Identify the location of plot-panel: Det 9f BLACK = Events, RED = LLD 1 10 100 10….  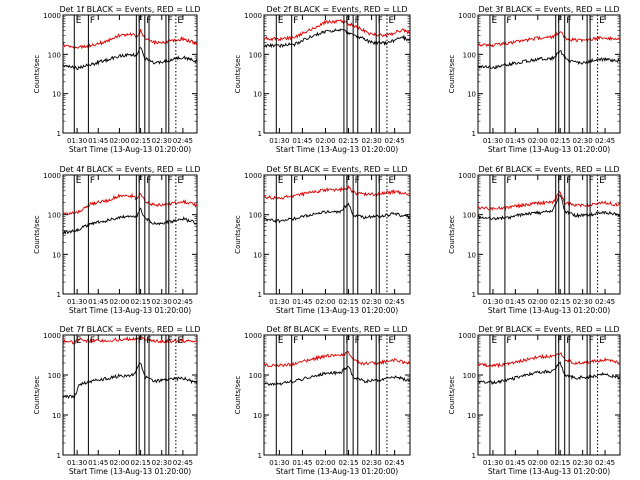
(534, 400).